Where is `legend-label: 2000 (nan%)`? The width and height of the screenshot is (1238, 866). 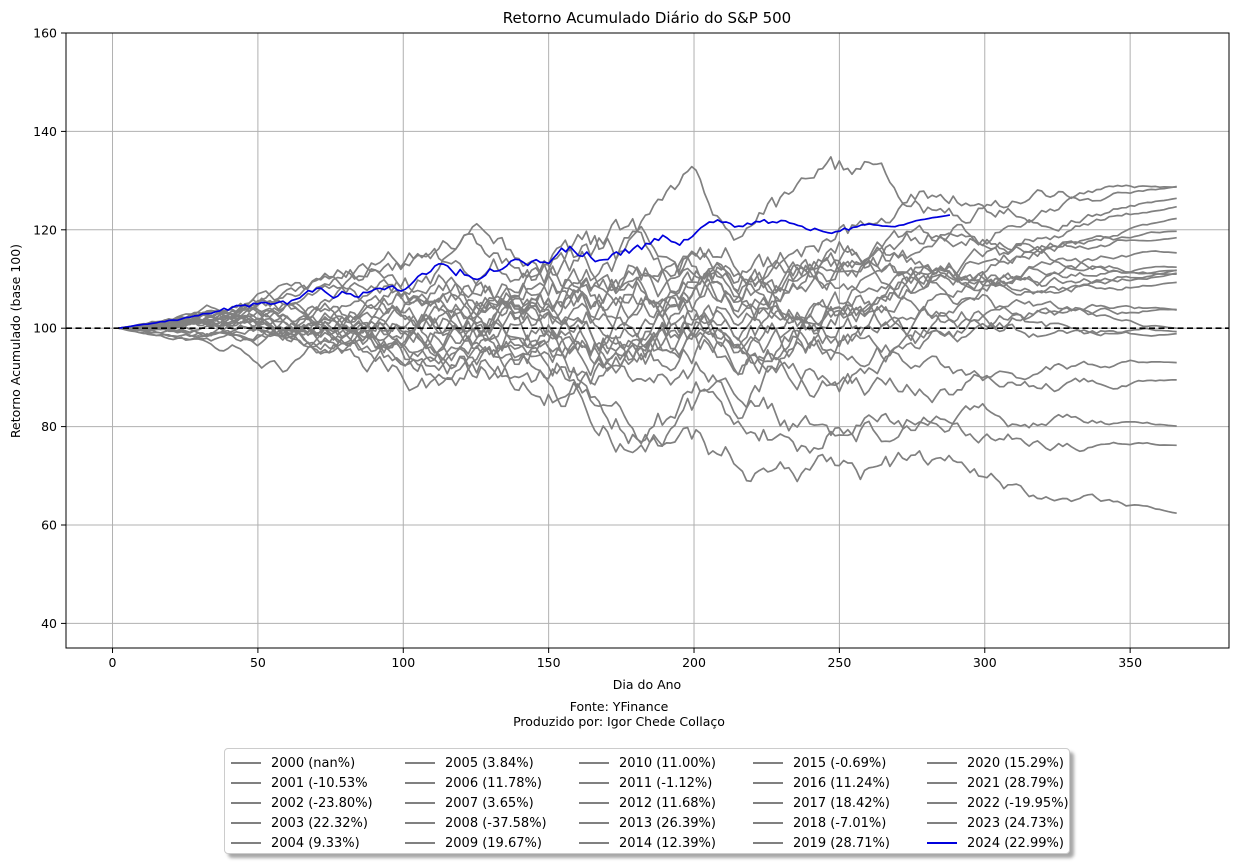
legend-label: 2000 (nan%) is located at coordinates (313, 763).